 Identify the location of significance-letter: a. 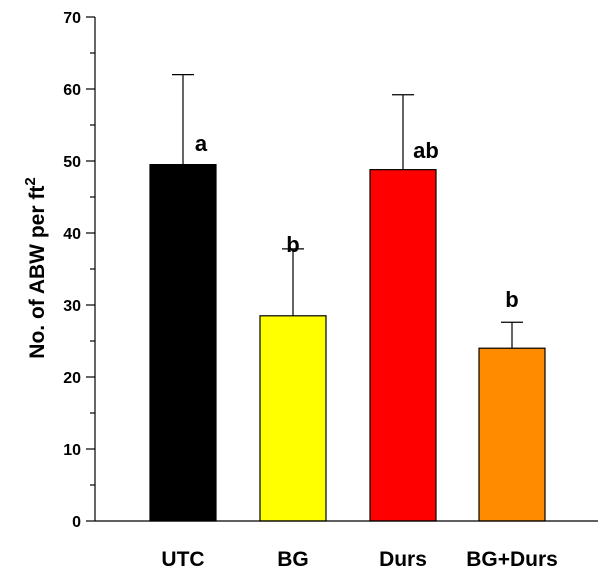
(201, 143).